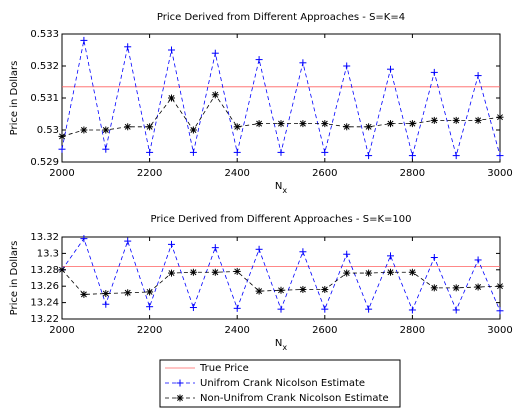 This screenshot has height=413, width=518. What do you see at coordinates (44, 286) in the screenshot?
I see `y-tick-label: 13.26` at bounding box center [44, 286].